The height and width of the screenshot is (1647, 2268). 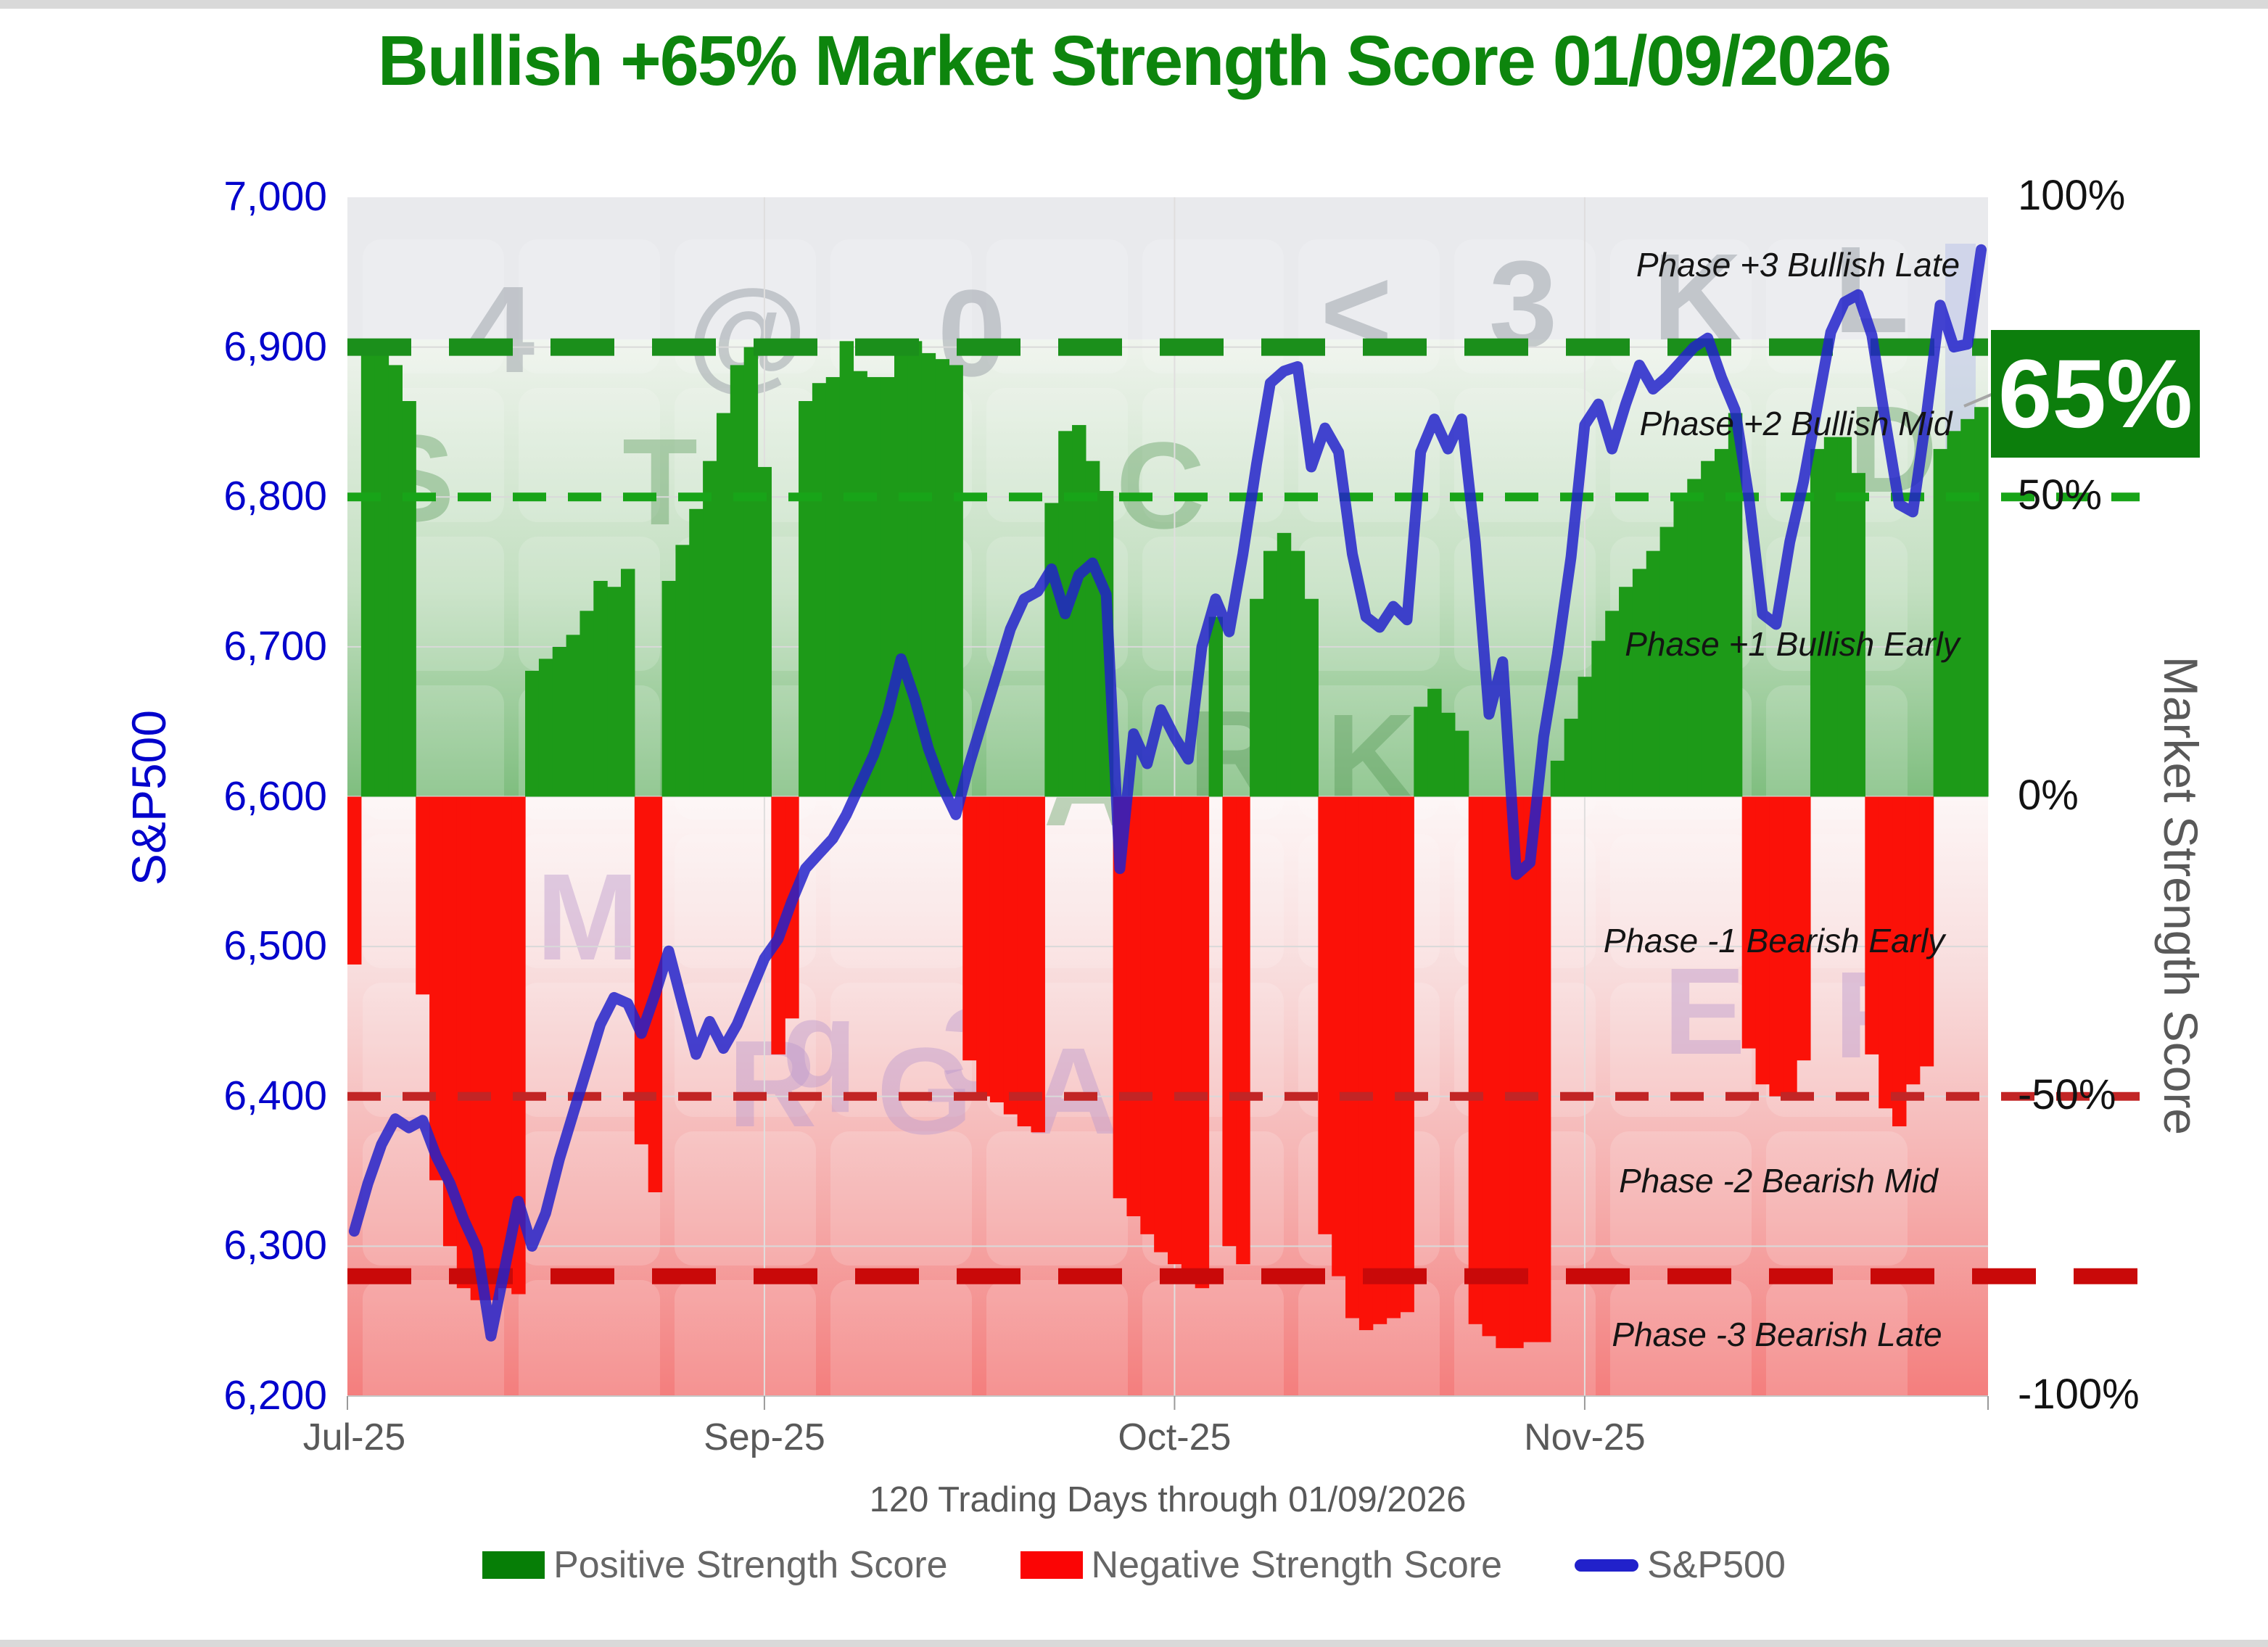 I want to click on legend-label: Positive Strength Score, so click(x=750, y=1565).